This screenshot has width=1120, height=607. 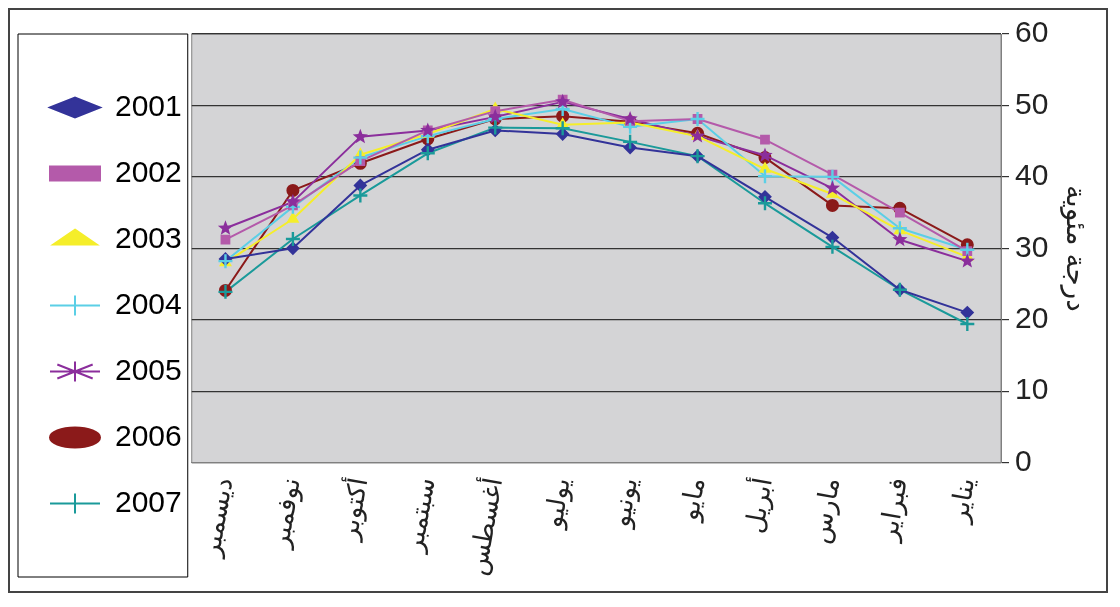 I want to click on y-tick-label: 30, so click(x=1032, y=246).